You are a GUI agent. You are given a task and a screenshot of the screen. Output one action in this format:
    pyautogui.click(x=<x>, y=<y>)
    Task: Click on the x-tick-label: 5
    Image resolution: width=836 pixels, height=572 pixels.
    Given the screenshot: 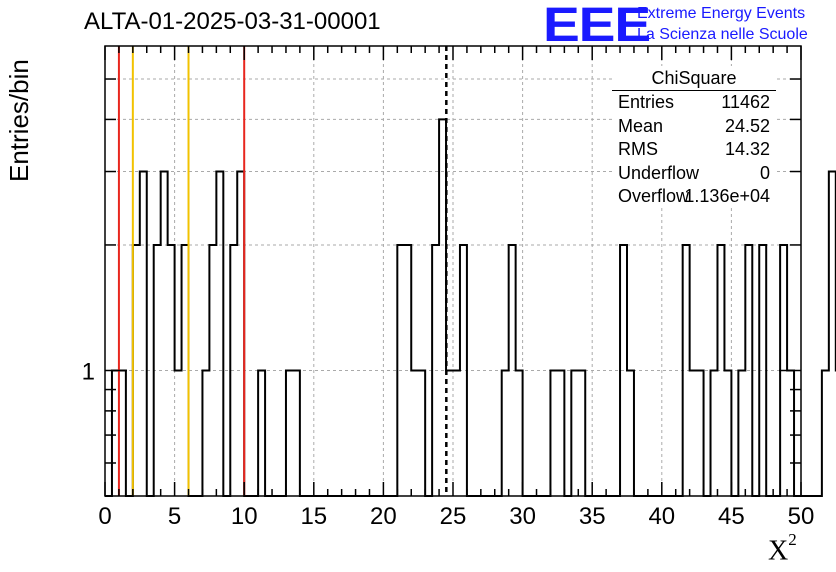 What is the action you would take?
    pyautogui.click(x=174, y=516)
    